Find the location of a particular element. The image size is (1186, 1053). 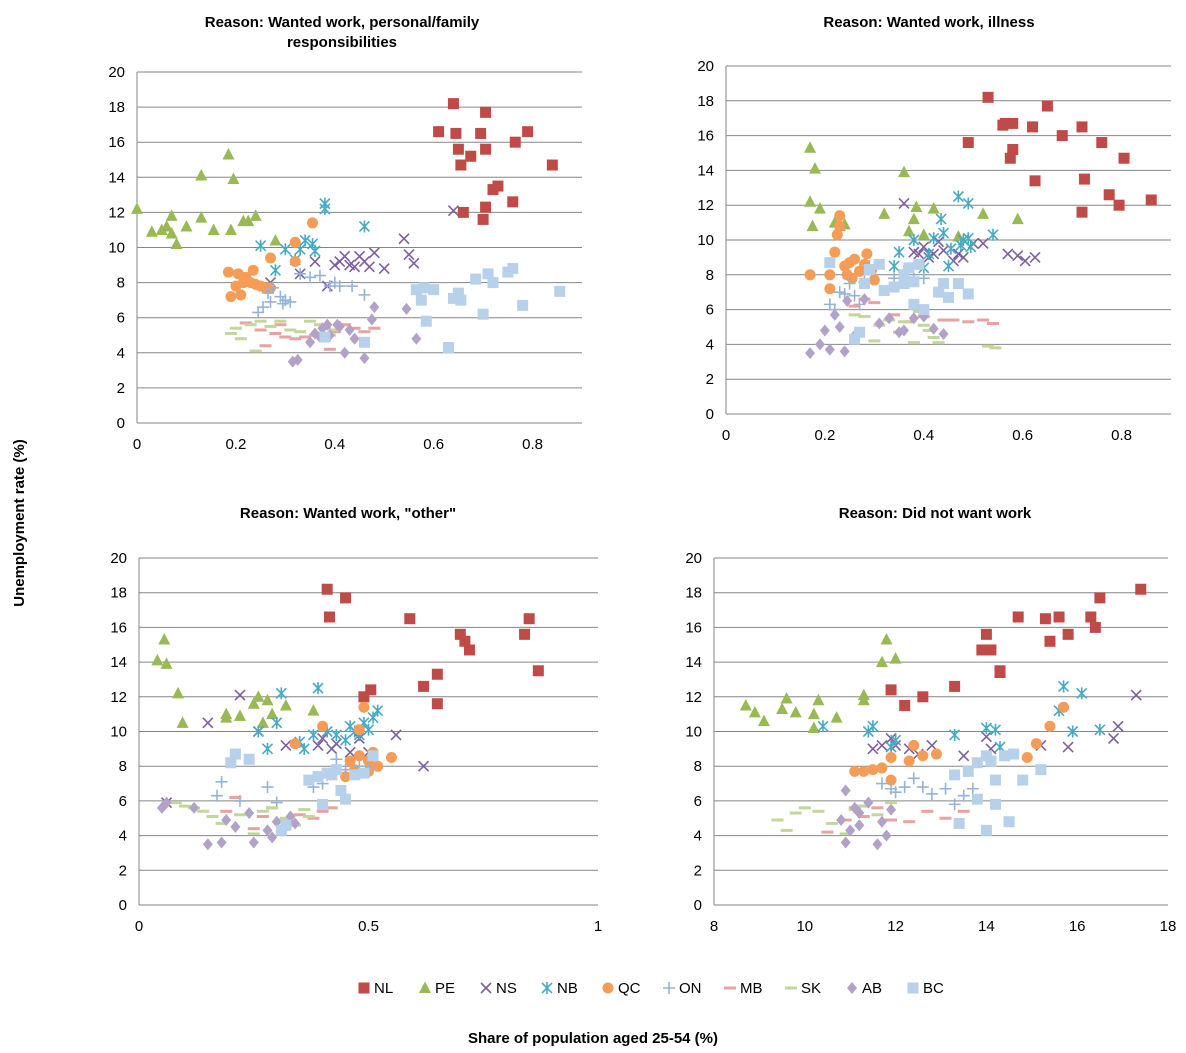

axes is located at coordinates (359, 248).